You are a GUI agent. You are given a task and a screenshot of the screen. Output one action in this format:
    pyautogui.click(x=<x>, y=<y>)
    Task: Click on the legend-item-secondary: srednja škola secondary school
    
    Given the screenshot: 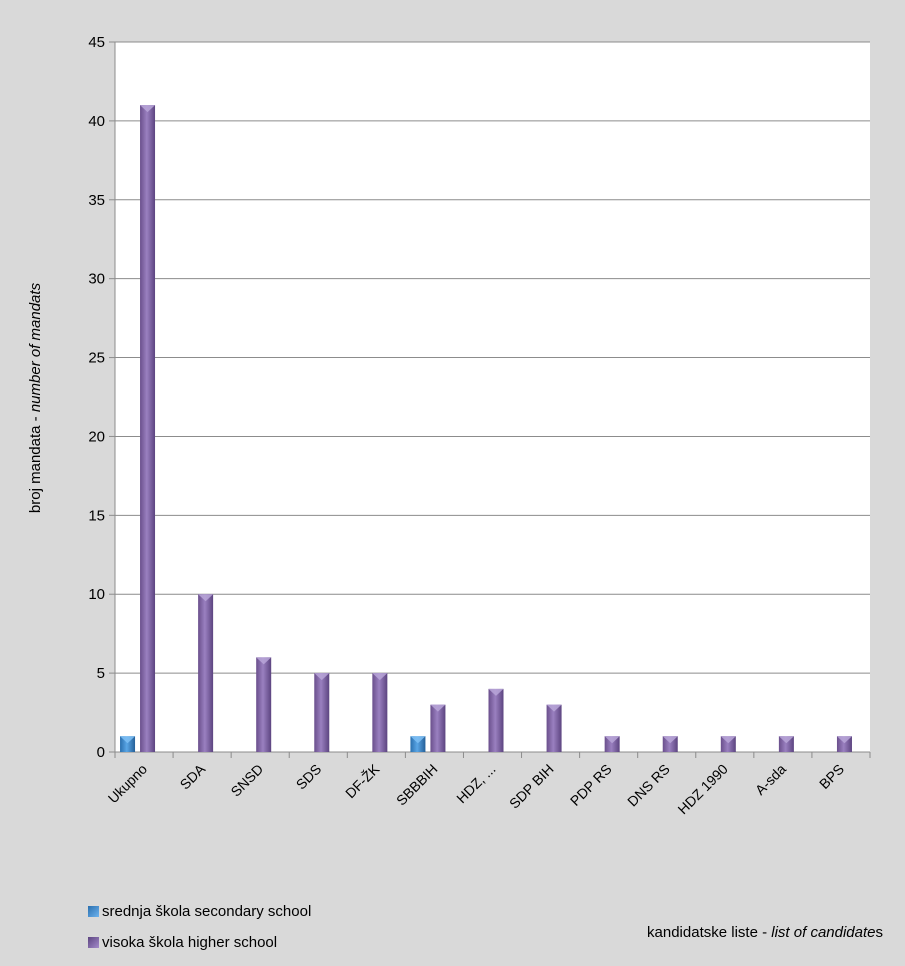 What is the action you would take?
    pyautogui.click(x=199, y=911)
    